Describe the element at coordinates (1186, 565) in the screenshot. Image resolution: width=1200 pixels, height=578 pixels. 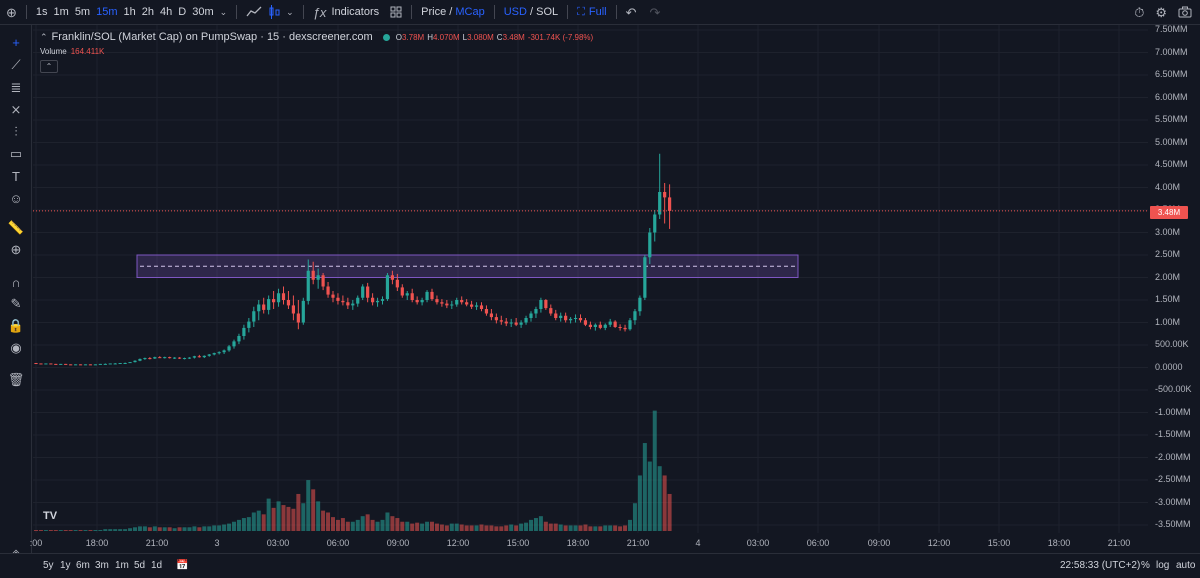
I see `auto-toggle: auto` at that location.